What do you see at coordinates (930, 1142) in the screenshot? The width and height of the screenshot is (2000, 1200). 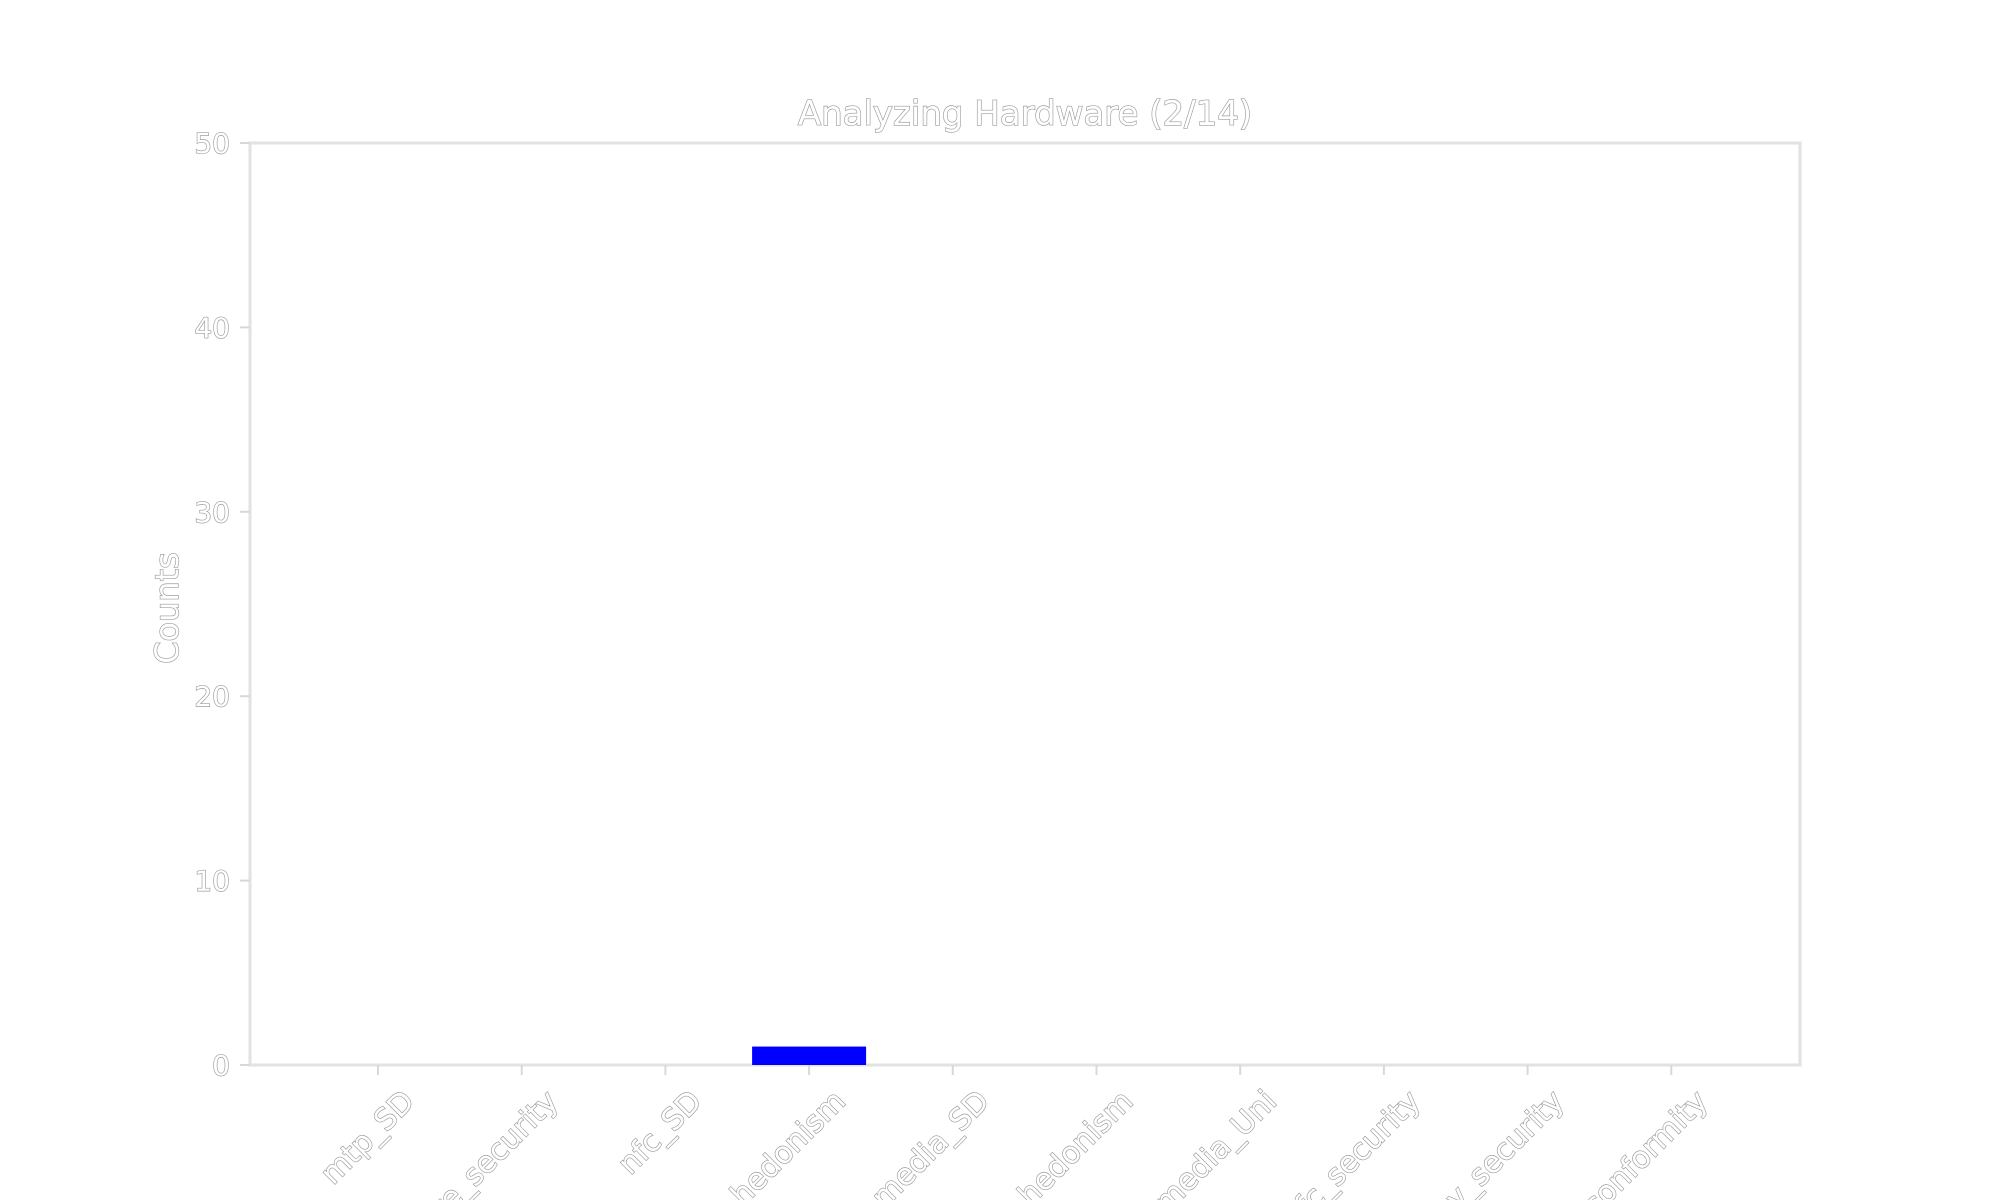 I see `x-tick-label: media_SD` at bounding box center [930, 1142].